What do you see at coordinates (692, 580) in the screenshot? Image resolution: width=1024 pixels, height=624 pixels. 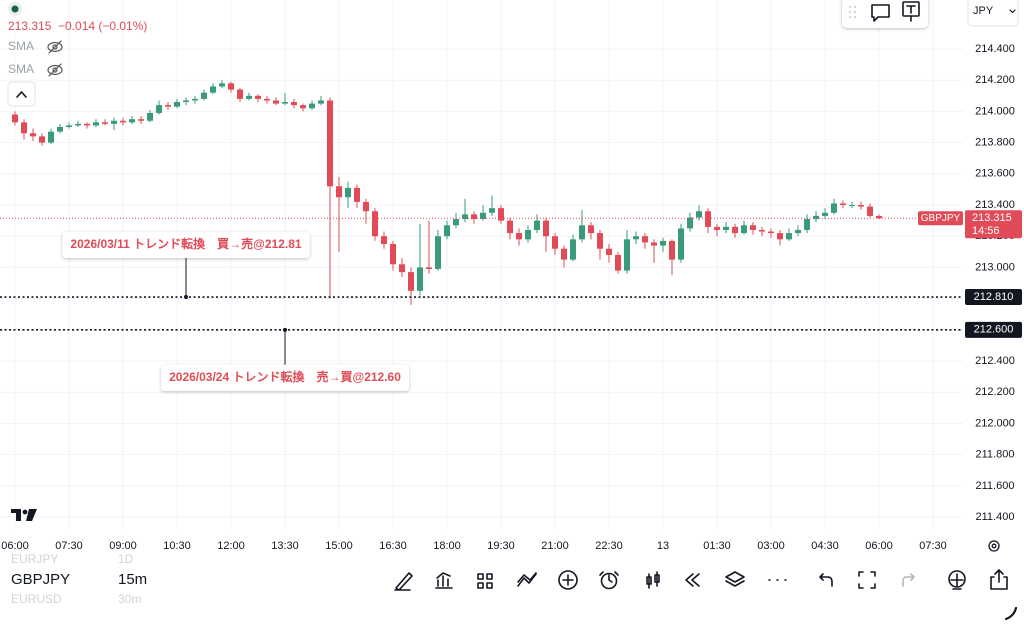 I see `replay` at bounding box center [692, 580].